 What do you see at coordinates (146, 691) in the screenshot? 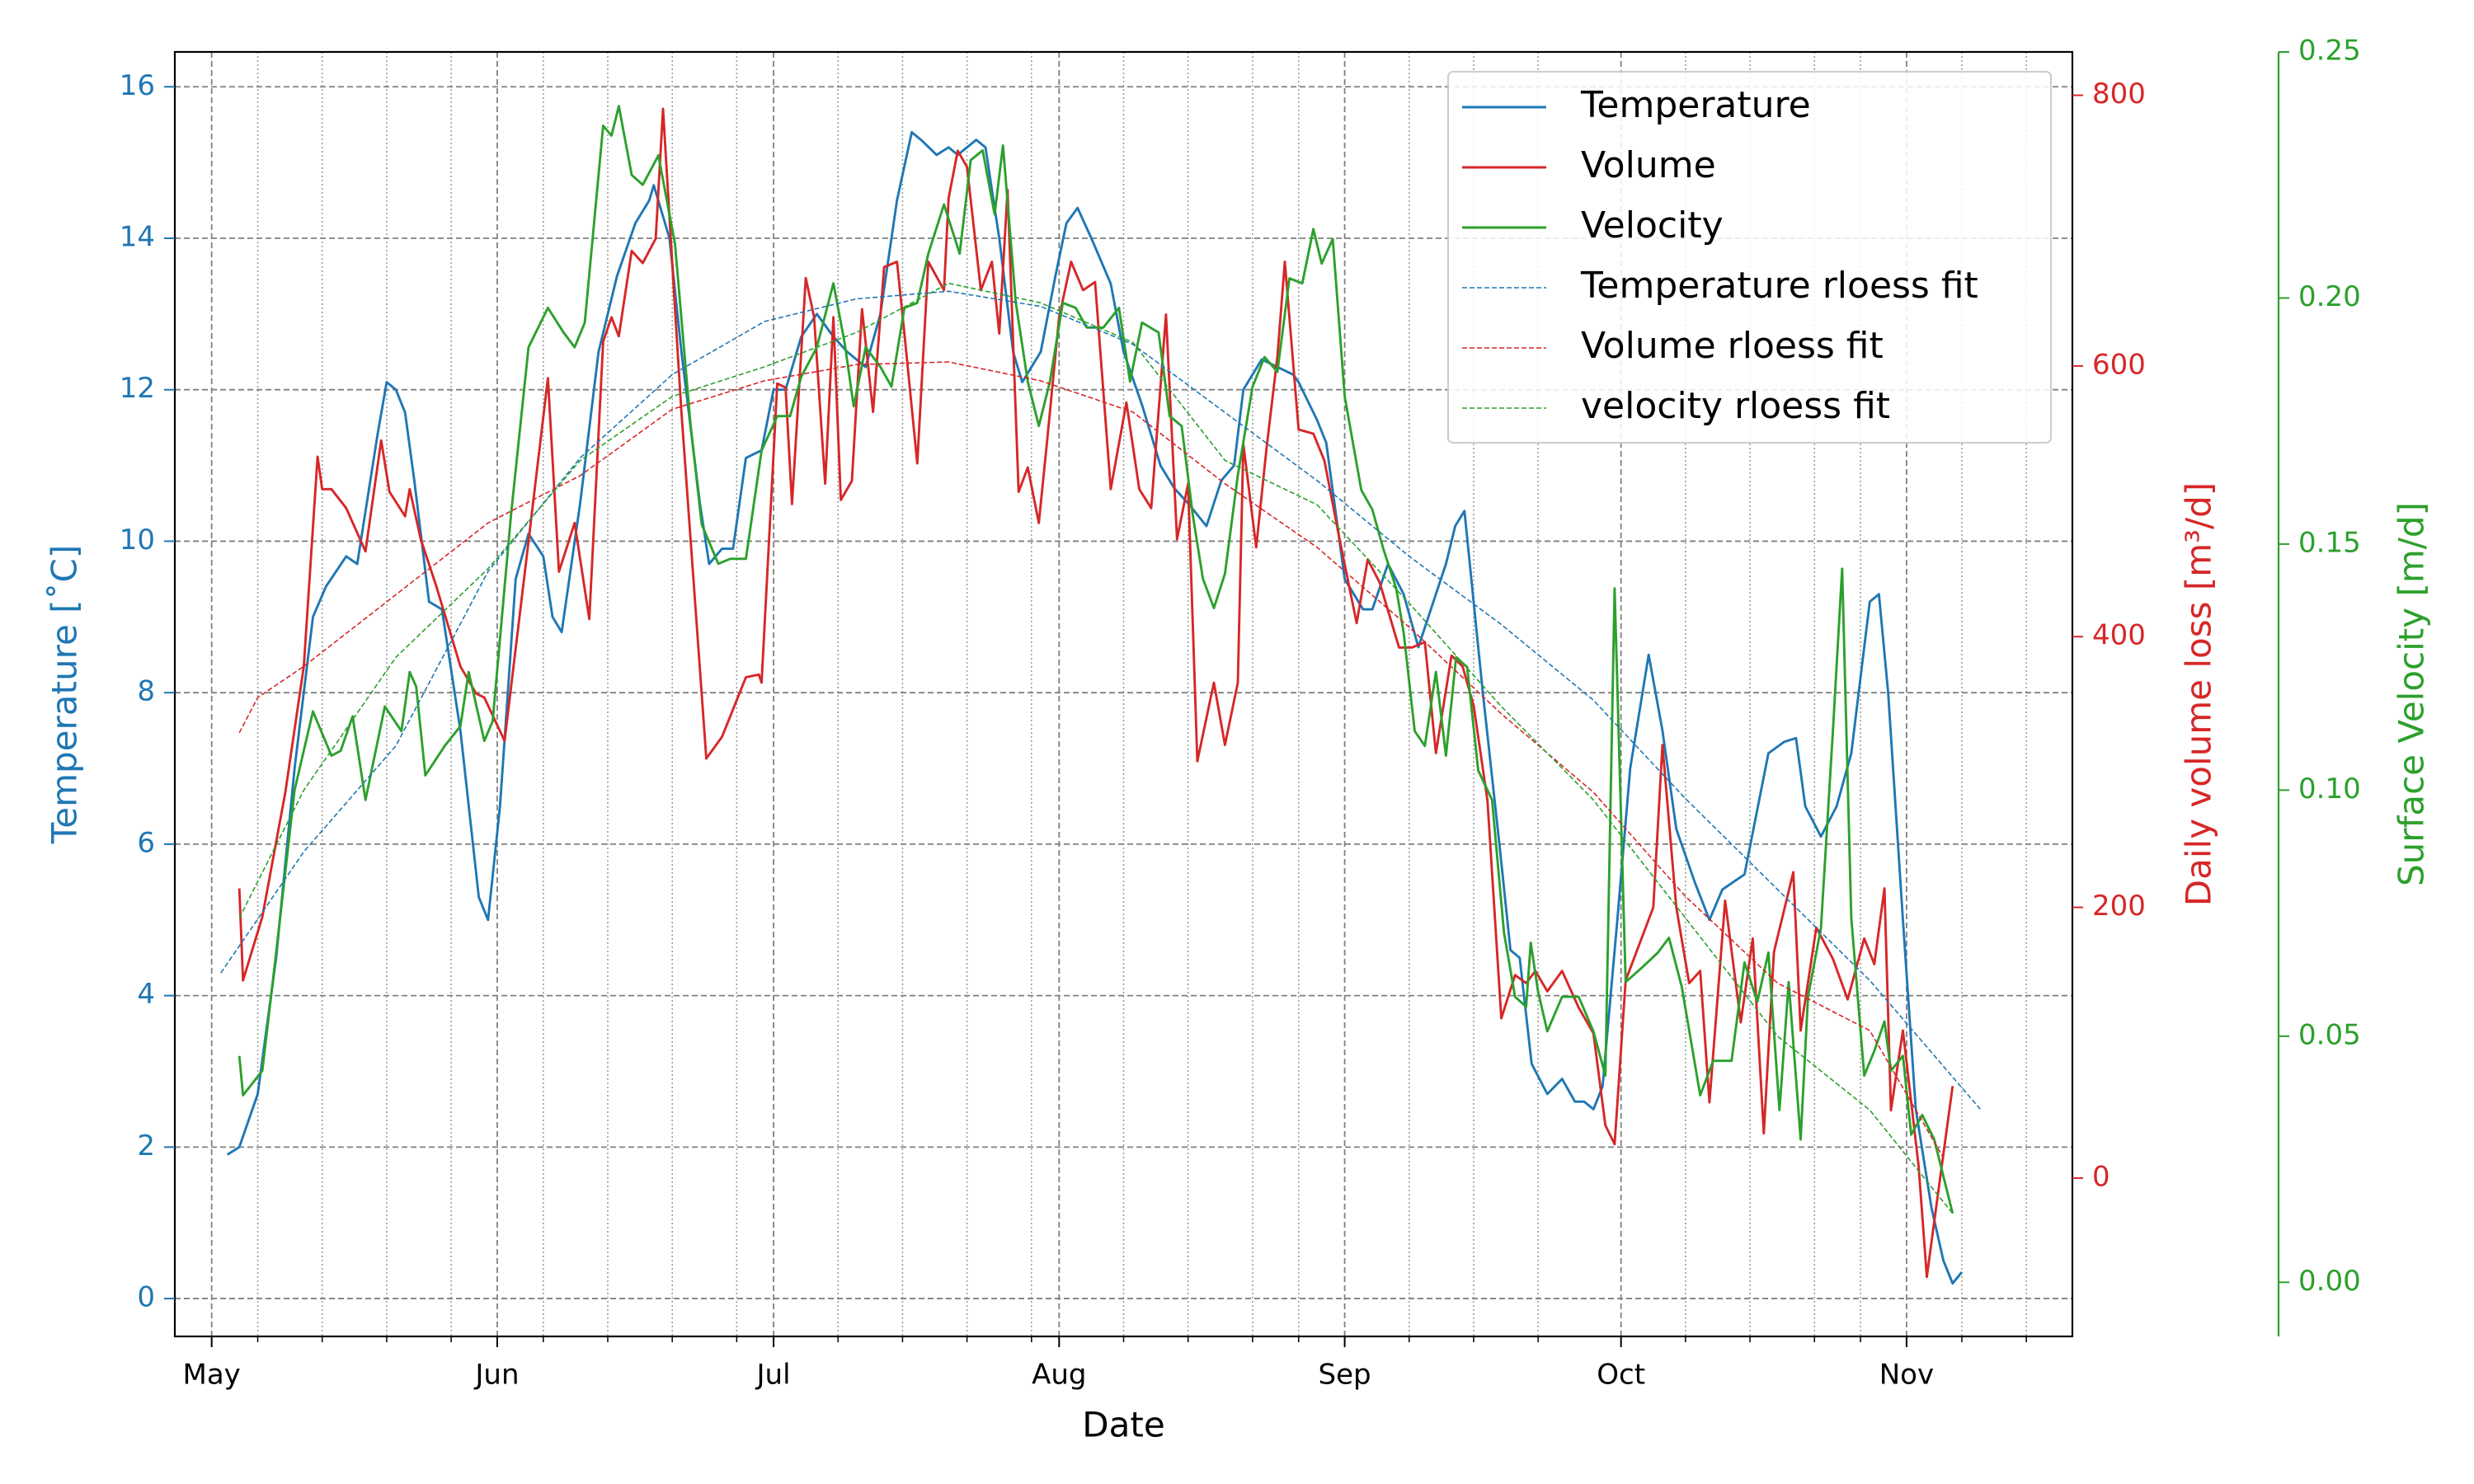
I see `y-tick-label: 8` at bounding box center [146, 691].